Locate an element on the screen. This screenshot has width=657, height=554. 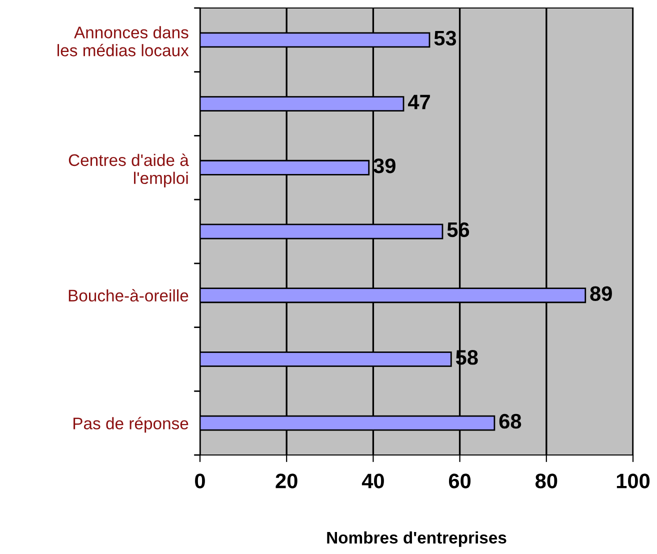
y-tick-label: Annonces dans les médias locaux is located at coordinates (123, 41).